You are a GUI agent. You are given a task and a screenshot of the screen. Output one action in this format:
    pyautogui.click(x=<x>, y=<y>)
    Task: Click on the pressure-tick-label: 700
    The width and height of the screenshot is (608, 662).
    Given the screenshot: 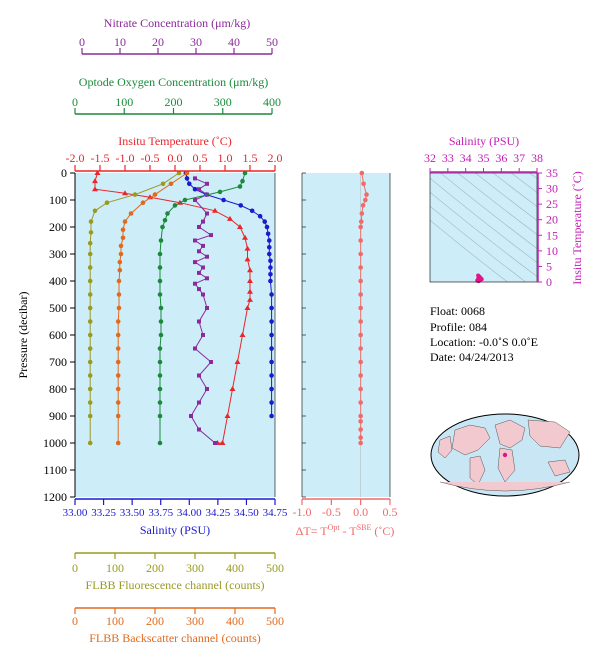 What is the action you would take?
    pyautogui.click(x=58, y=362)
    